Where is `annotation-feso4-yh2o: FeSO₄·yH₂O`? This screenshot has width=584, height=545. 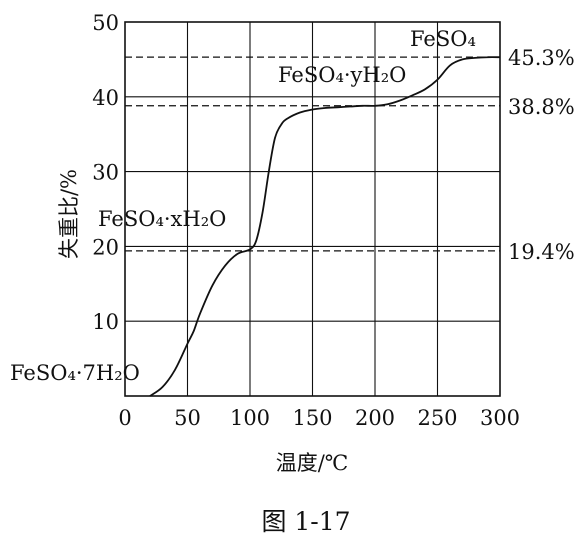 annotation-feso4-yh2o: FeSO₄·yH₂O is located at coordinates (342, 75).